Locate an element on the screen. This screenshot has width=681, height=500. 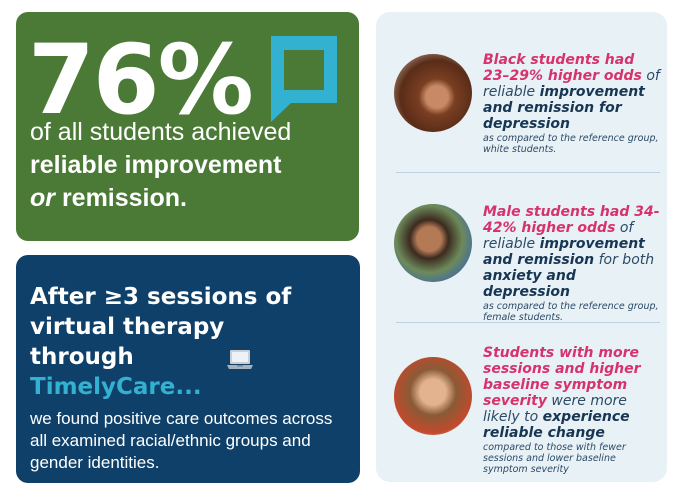
finding-2-emphasis-2: anxiety and depression is located at coordinates (529, 284).